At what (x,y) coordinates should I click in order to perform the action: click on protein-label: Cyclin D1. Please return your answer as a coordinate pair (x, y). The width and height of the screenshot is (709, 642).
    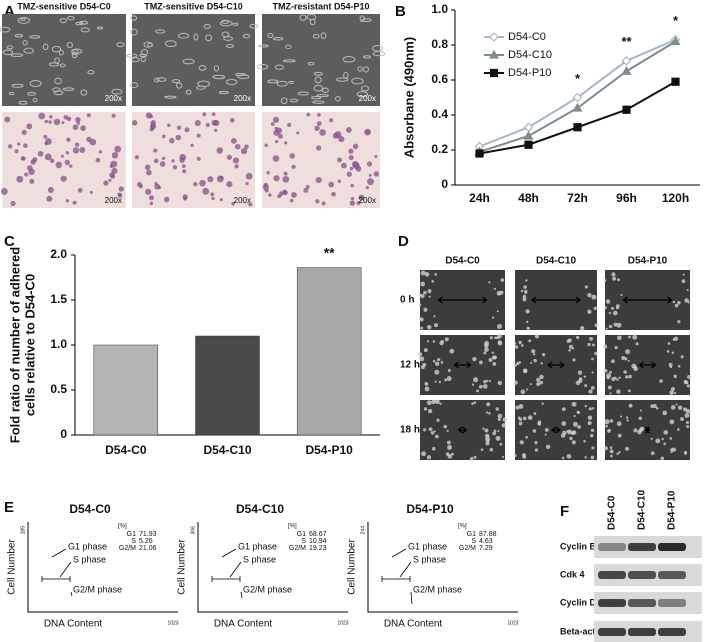
    Looking at the image, I should click on (580, 602).